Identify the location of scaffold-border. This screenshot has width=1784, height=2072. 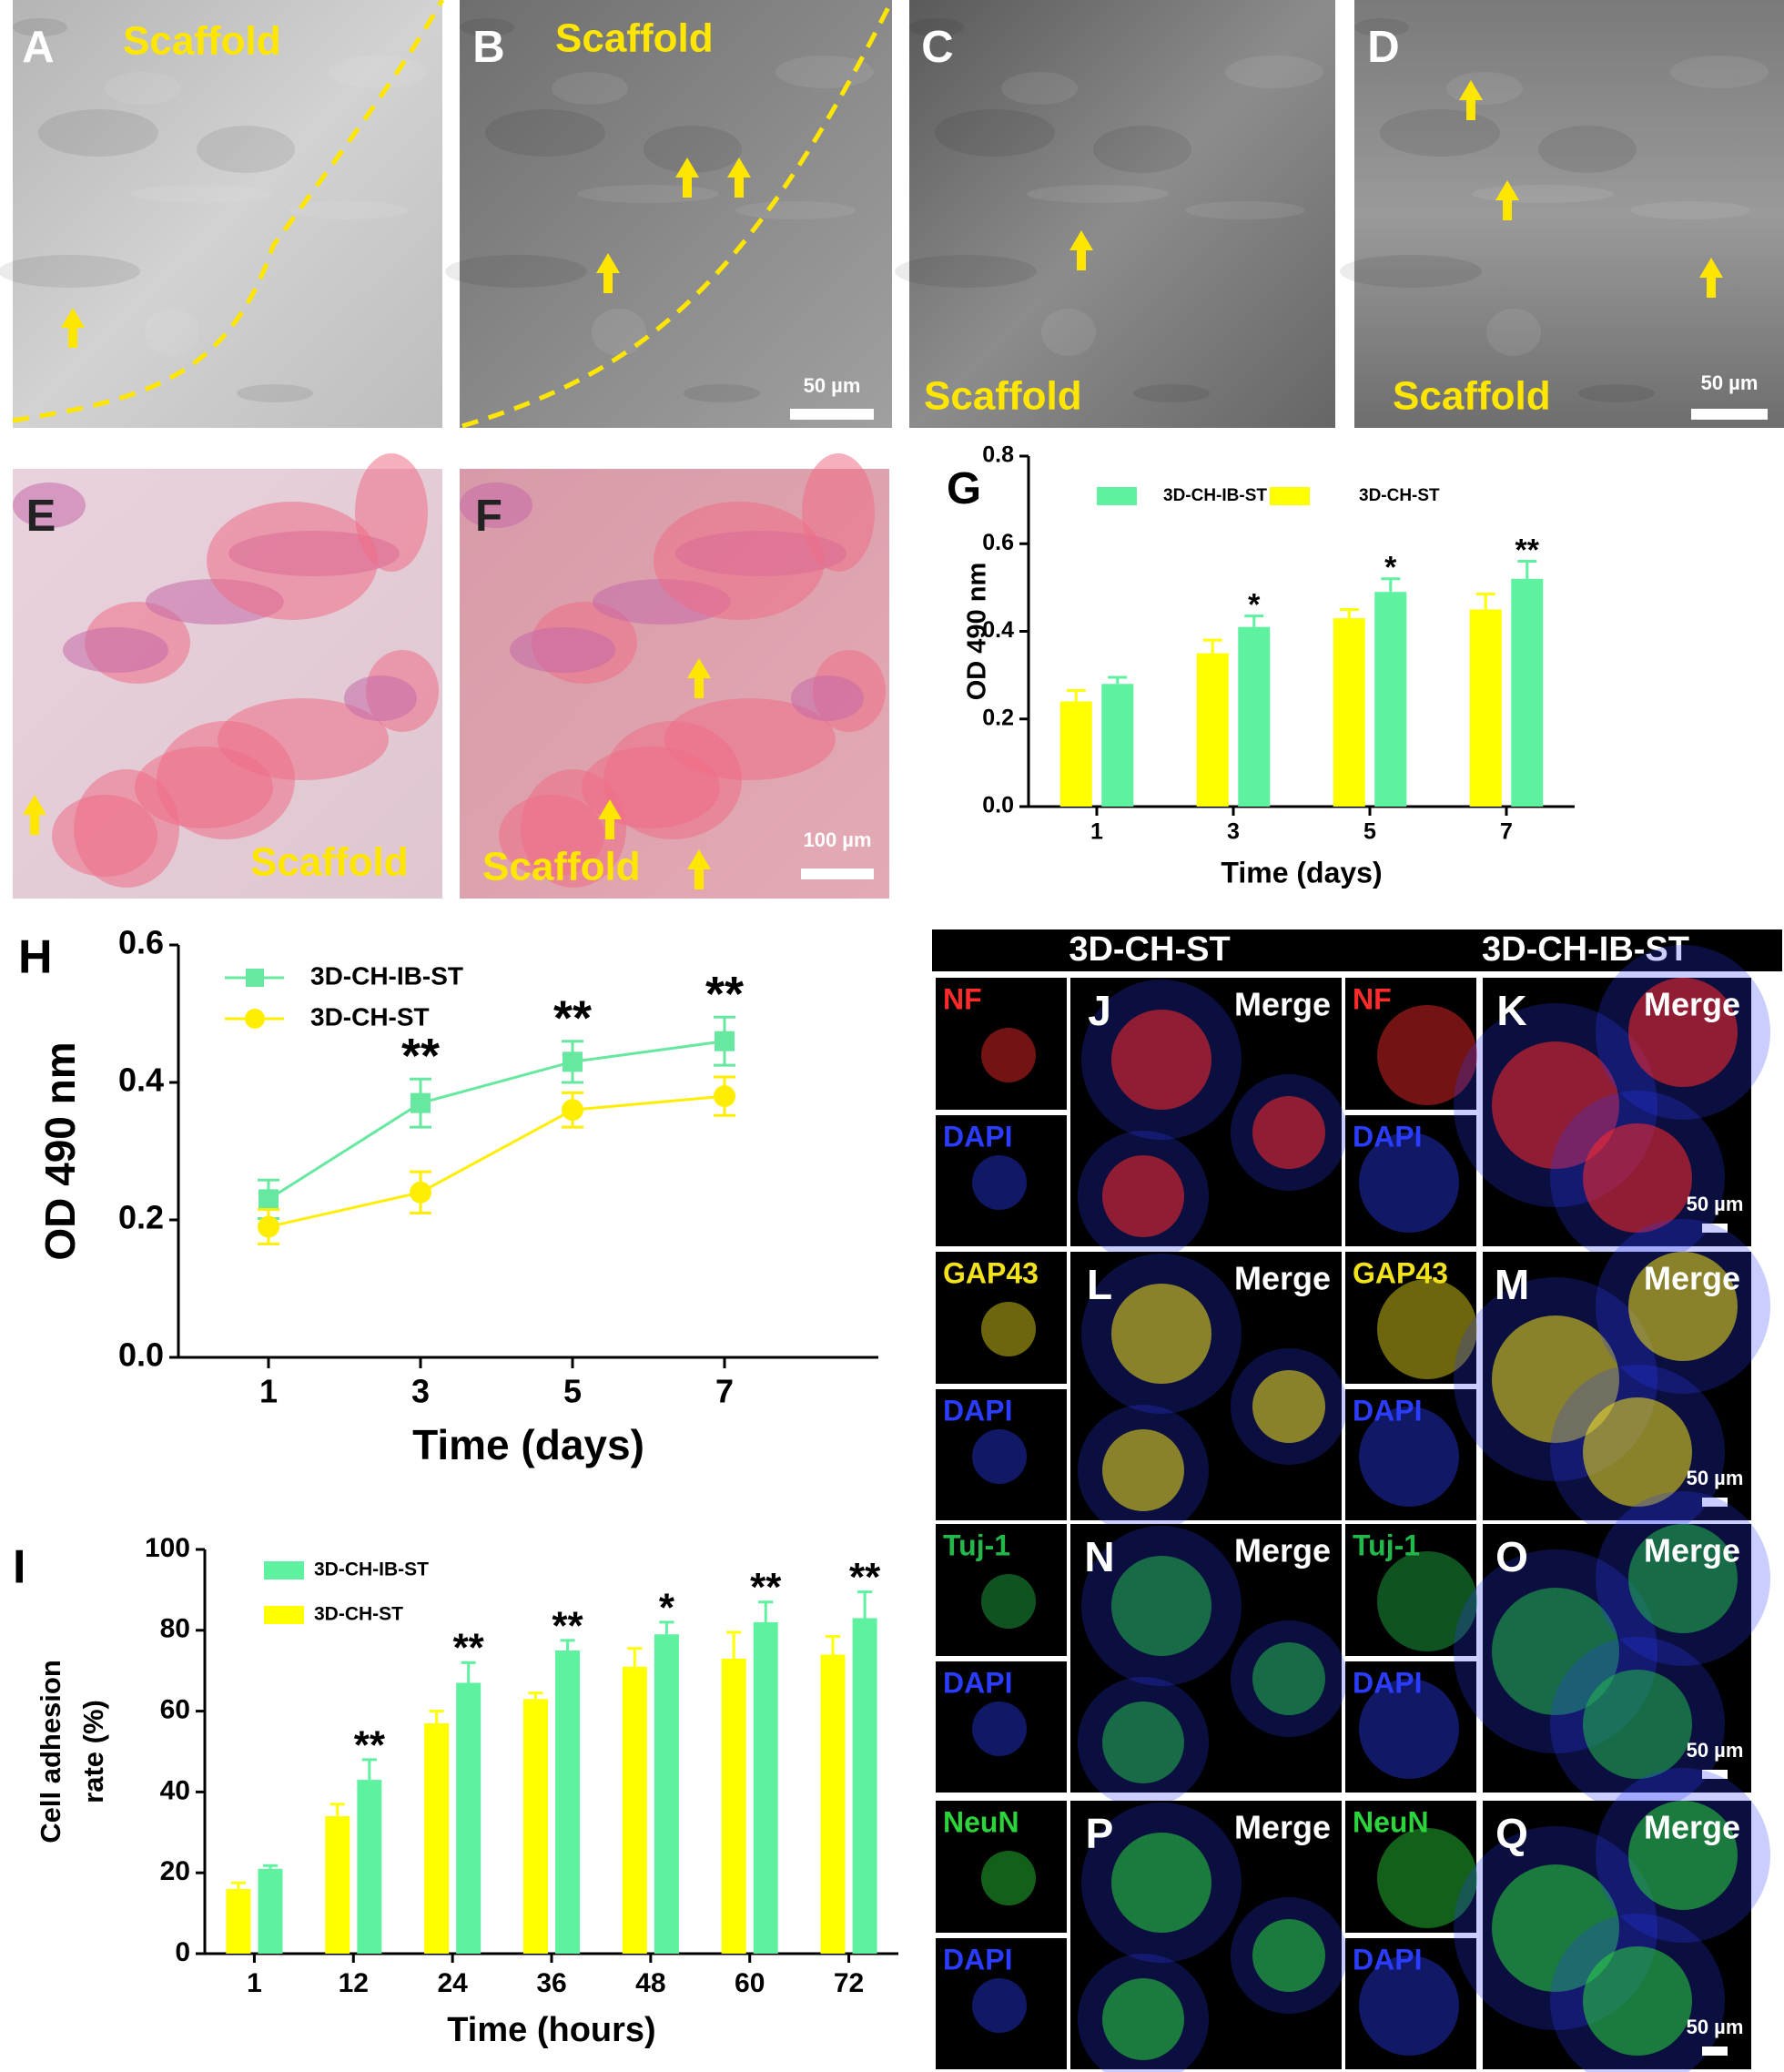
(678, 214).